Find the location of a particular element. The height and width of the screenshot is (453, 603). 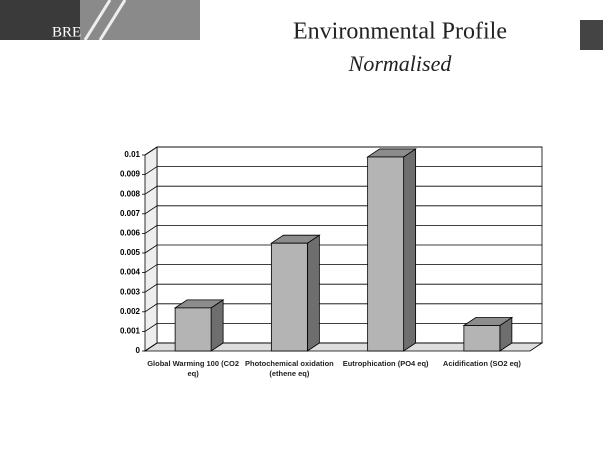

x-tick-label: Eutrophication (PO4 eq) is located at coordinates (385, 363).